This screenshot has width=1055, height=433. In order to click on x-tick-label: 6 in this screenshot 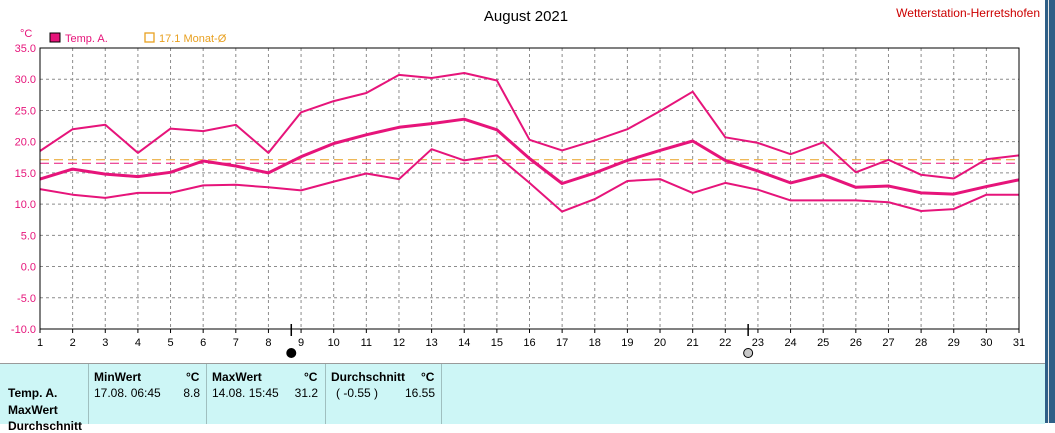, I will do `click(203, 343)`.